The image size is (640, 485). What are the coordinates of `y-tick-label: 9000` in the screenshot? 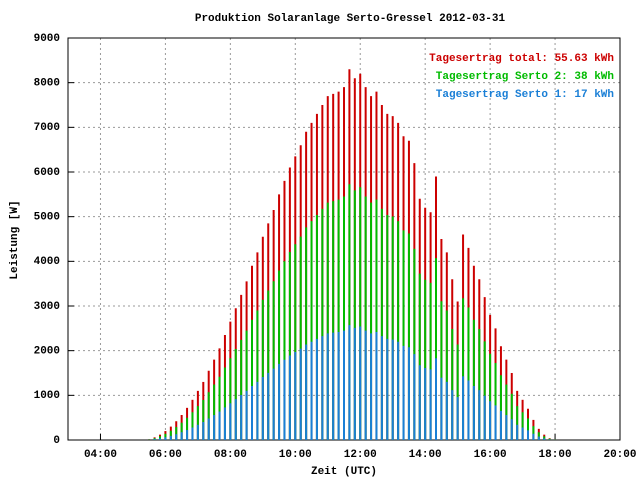 It's located at (47, 39).